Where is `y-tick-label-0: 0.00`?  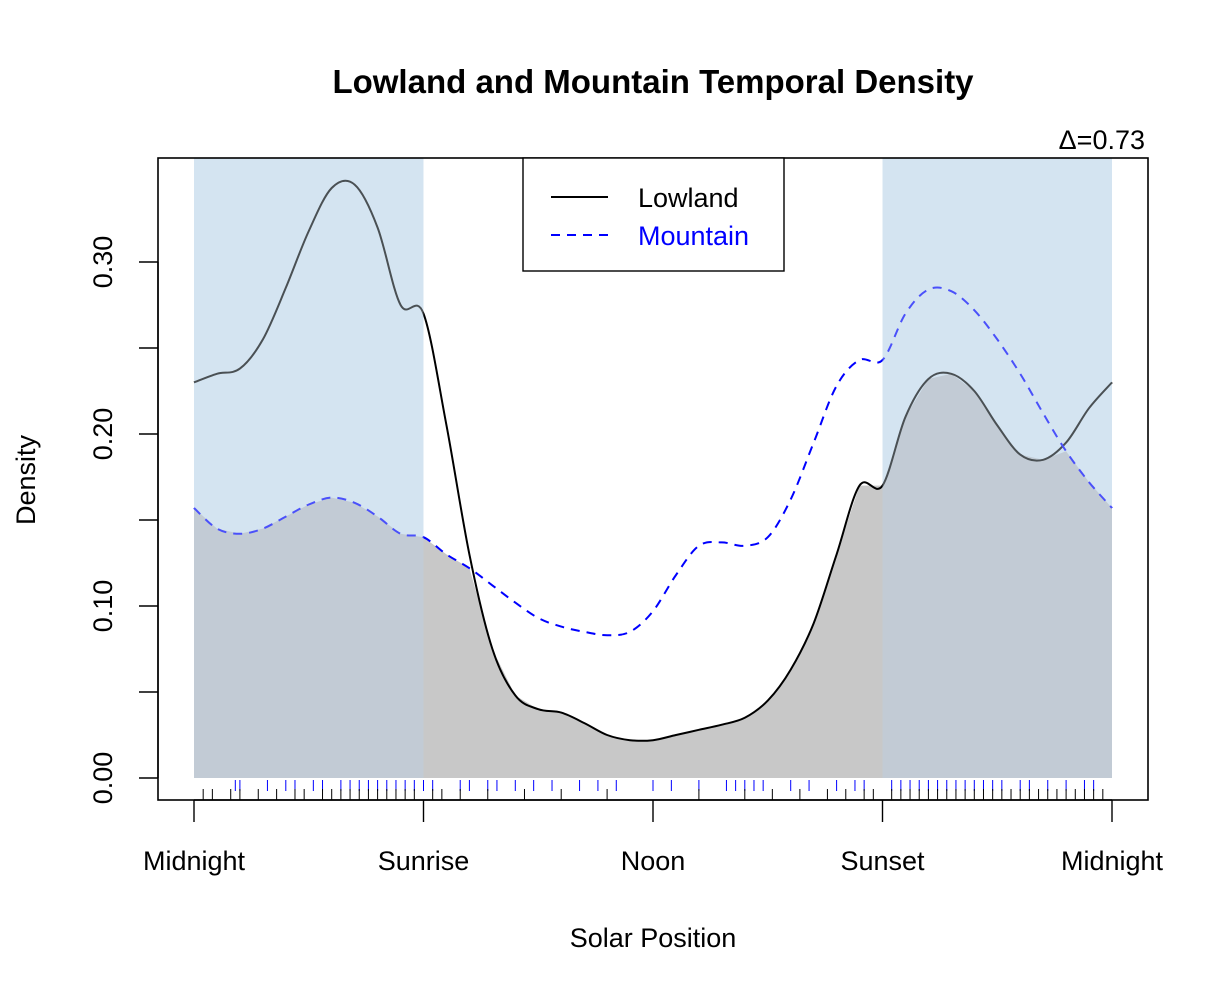 y-tick-label-0: 0.00 is located at coordinates (103, 778).